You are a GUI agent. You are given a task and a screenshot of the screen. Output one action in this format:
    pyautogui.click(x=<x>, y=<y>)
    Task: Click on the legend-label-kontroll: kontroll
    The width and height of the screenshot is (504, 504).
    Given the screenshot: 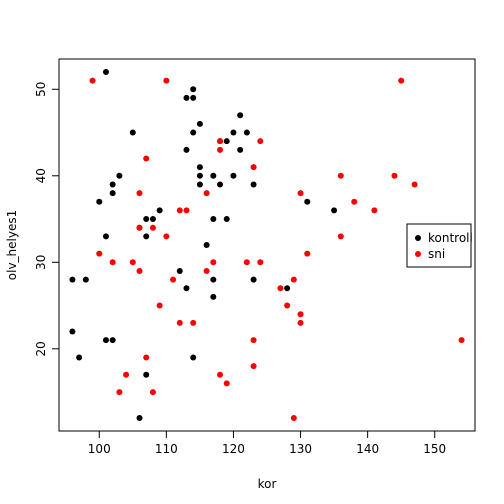 What is the action you would take?
    pyautogui.click(x=450, y=238)
    